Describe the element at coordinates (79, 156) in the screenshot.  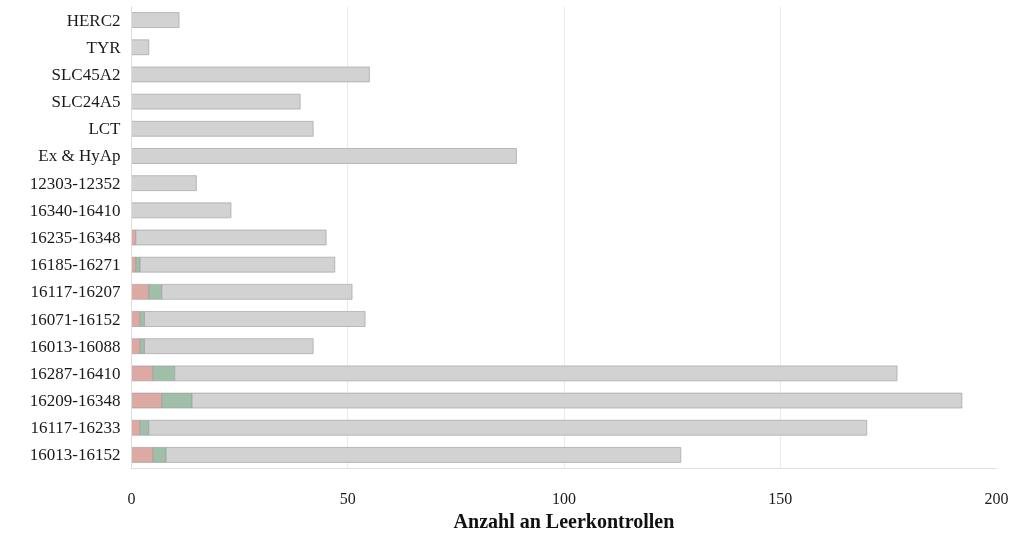
I see `y-tick-label: Ex & HyAp` at that location.